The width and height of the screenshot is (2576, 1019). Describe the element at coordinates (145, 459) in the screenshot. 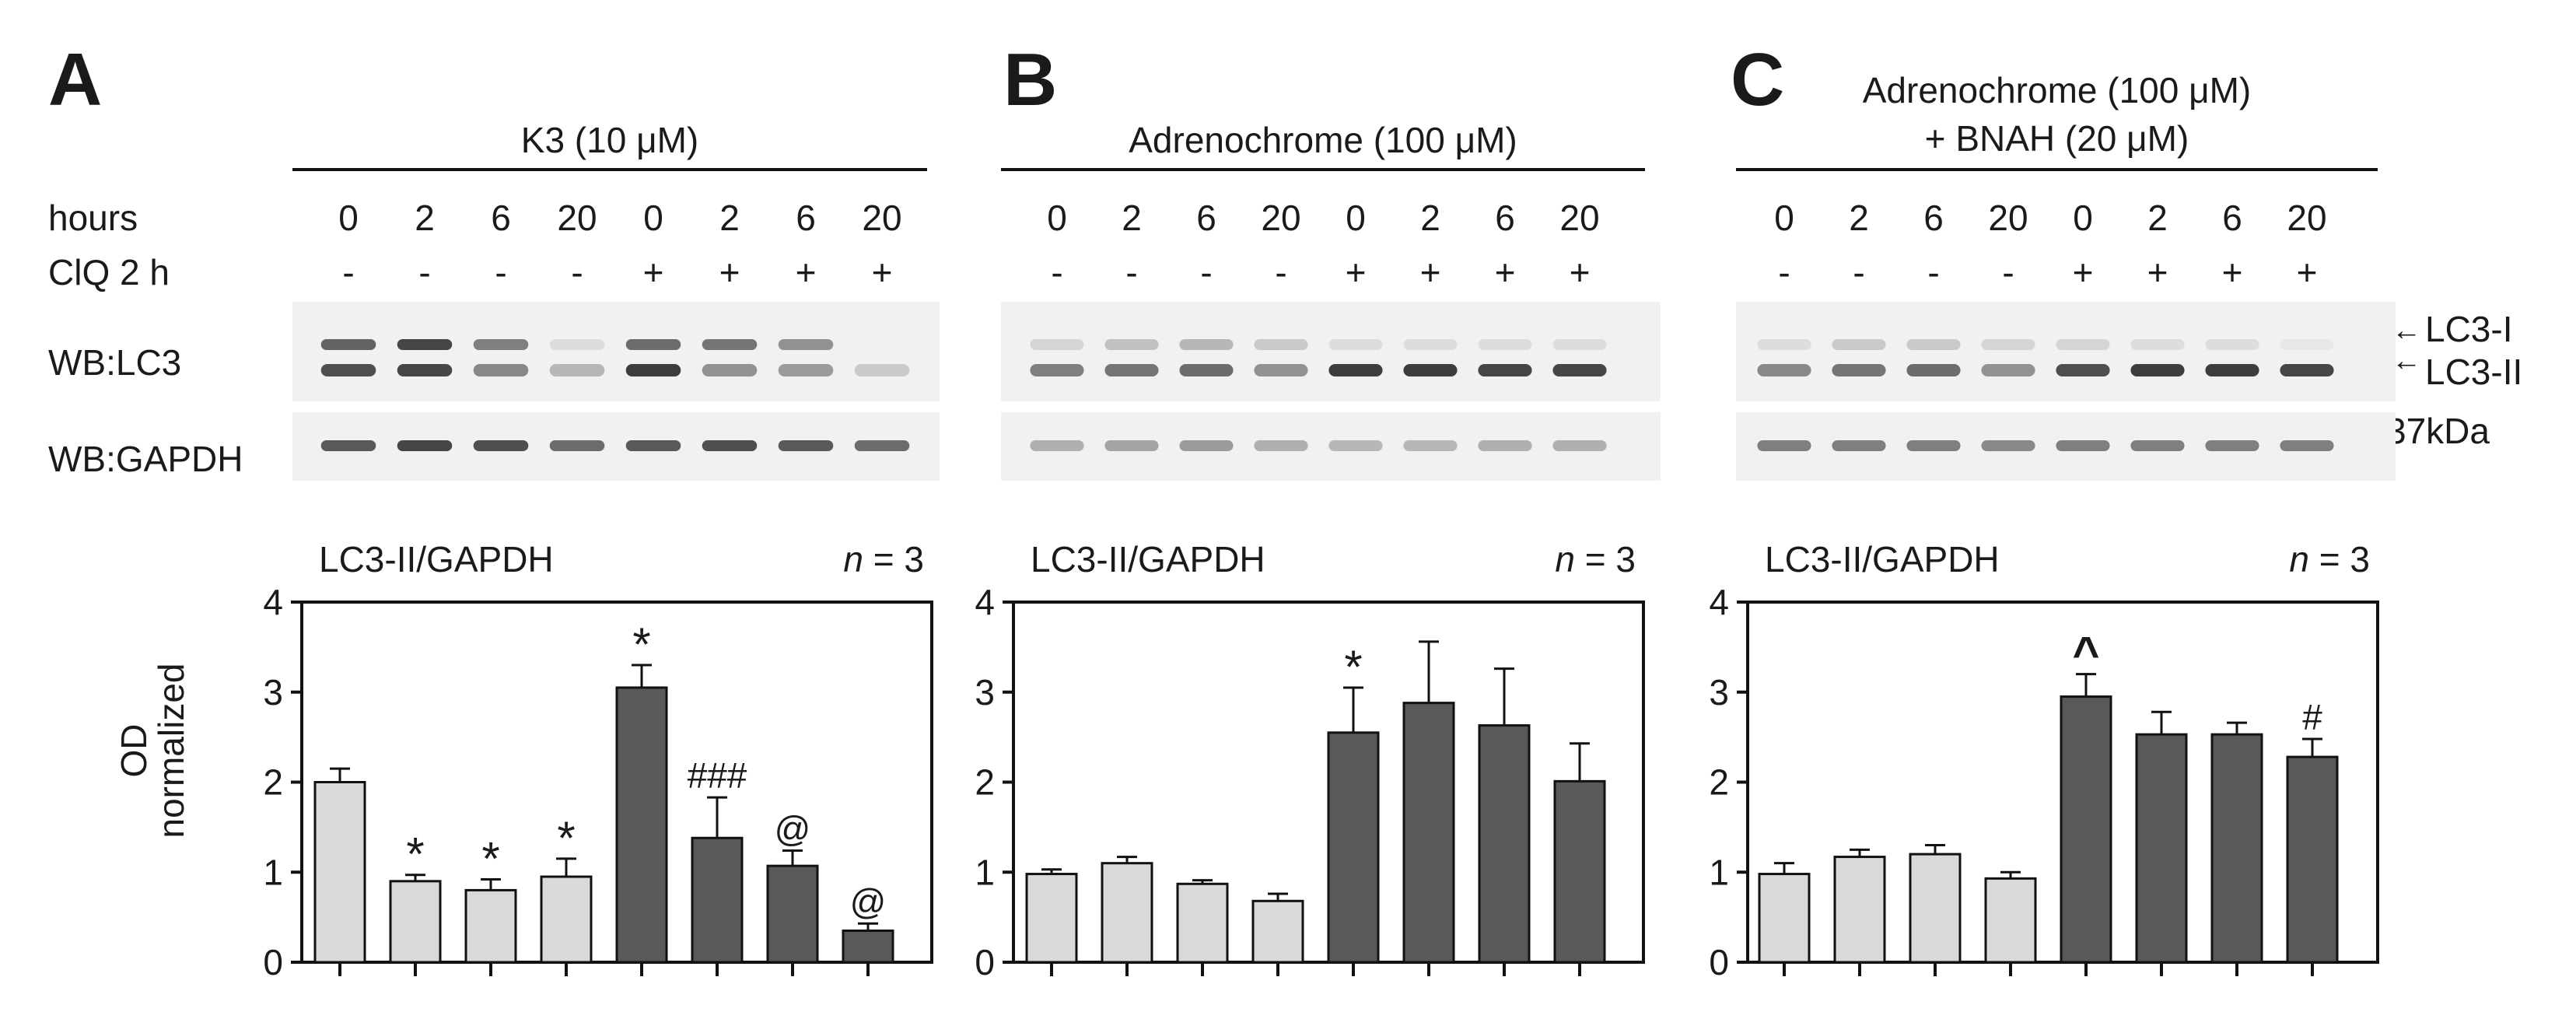

I see `wb-gapdh-label: WB:GAPDH` at that location.